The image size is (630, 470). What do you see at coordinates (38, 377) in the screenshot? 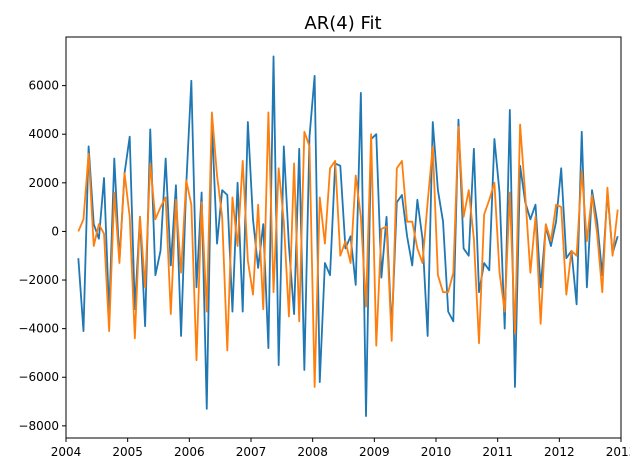
I see `y-tick-label: −6000` at bounding box center [38, 377].